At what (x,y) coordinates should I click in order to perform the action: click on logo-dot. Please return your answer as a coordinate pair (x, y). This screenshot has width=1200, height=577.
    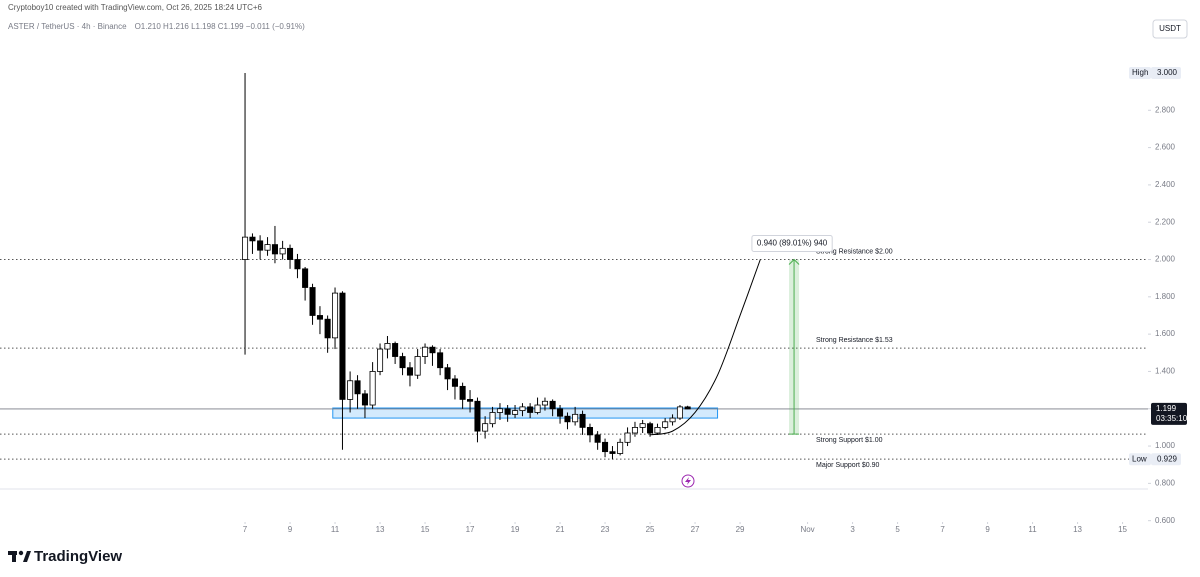
    Looking at the image, I should click on (21, 553).